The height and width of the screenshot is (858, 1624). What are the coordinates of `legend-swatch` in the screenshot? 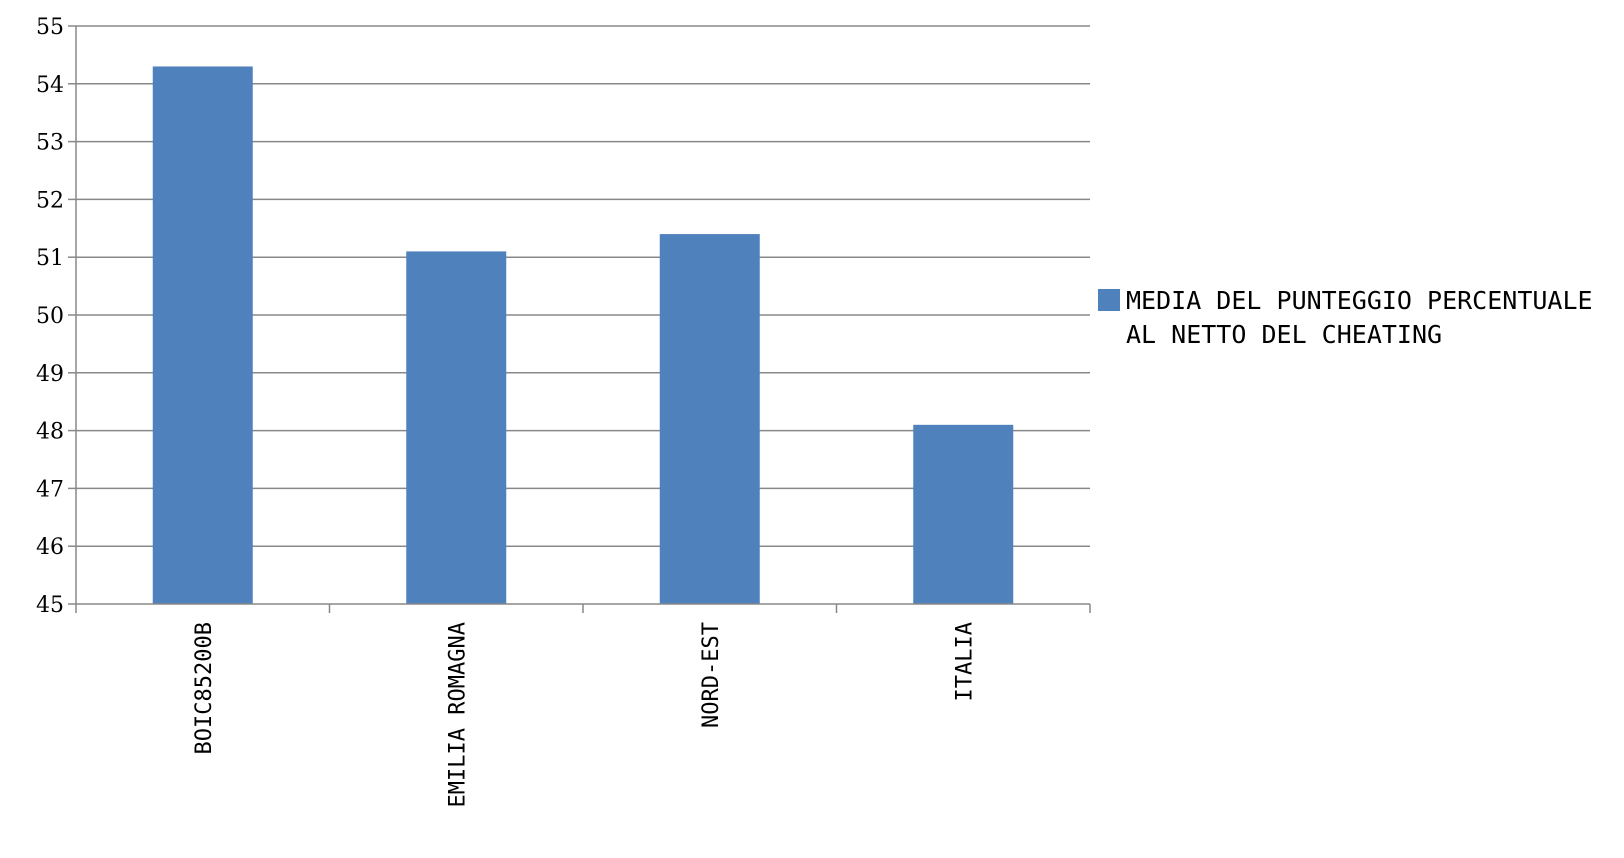 It's located at (1109, 300).